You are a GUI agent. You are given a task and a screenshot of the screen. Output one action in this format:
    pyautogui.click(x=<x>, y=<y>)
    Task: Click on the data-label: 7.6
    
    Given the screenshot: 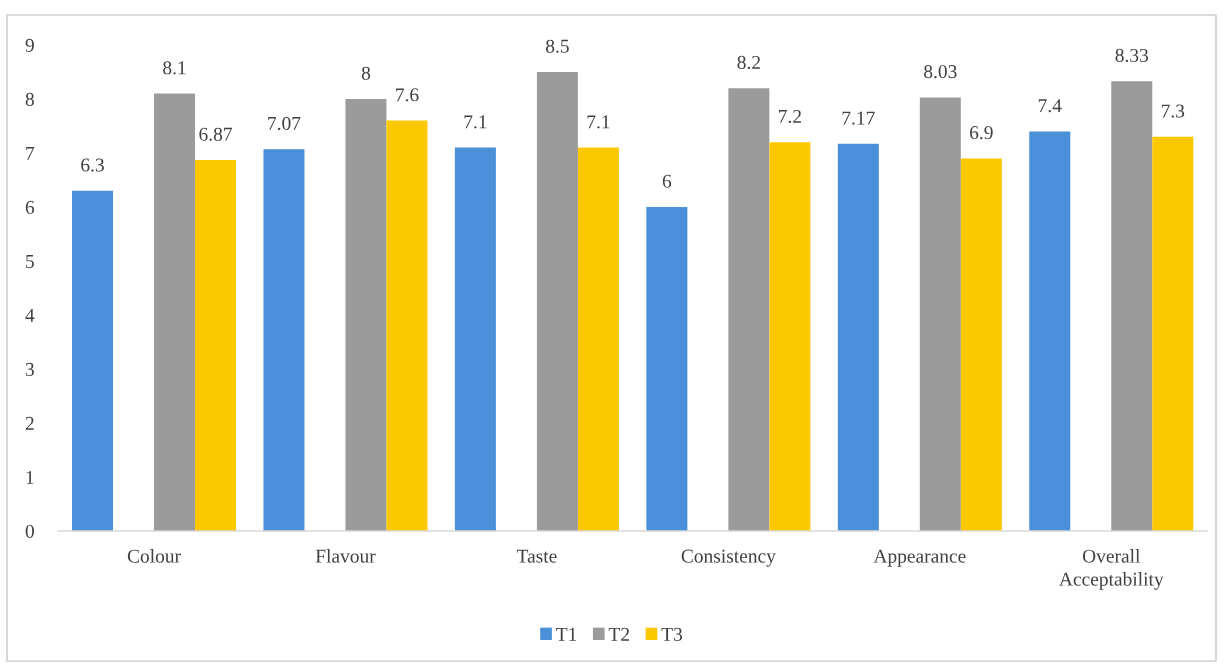 What is the action you would take?
    pyautogui.click(x=407, y=95)
    